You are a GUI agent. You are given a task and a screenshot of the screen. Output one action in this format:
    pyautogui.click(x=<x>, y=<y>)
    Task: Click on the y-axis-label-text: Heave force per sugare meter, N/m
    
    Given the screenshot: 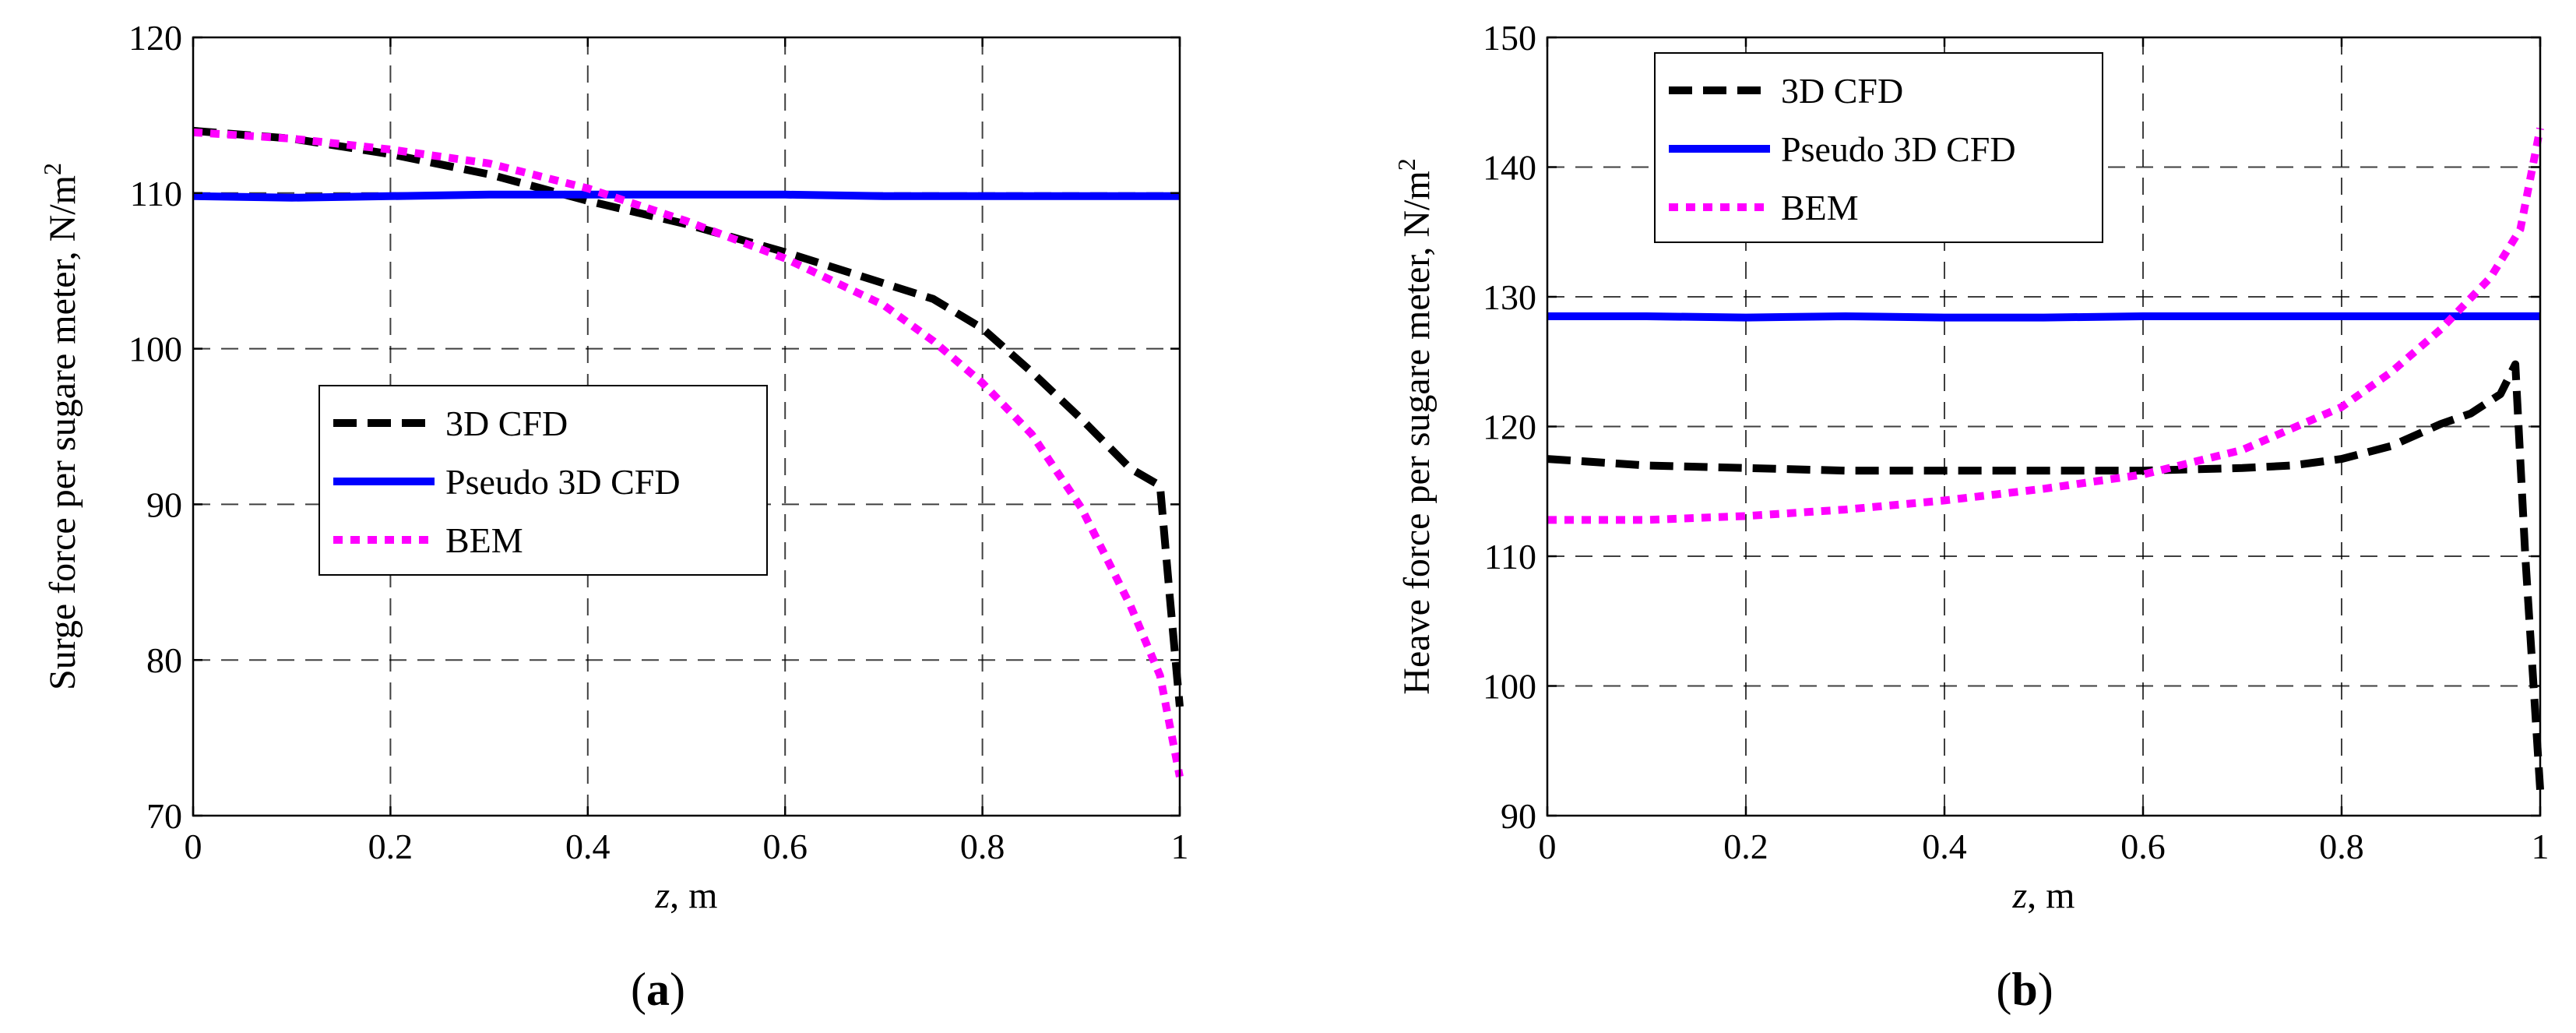 What is the action you would take?
    pyautogui.click(x=1417, y=432)
    